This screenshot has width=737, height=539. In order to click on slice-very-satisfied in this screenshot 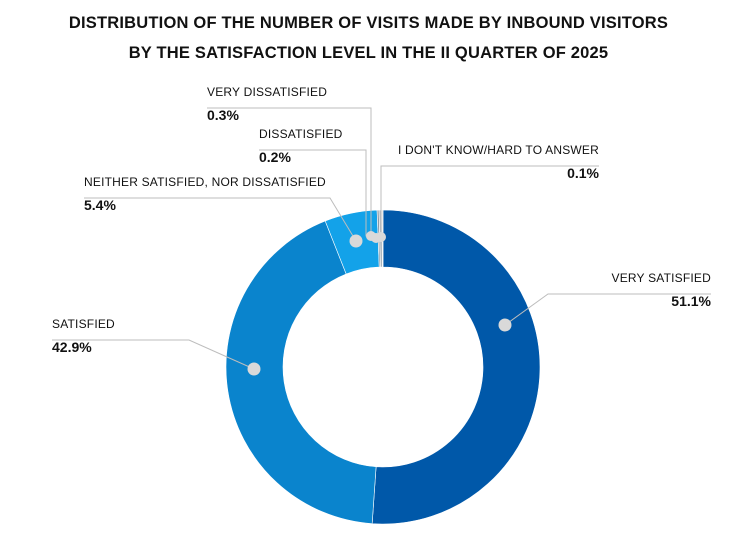, I will do `click(456, 367)`.